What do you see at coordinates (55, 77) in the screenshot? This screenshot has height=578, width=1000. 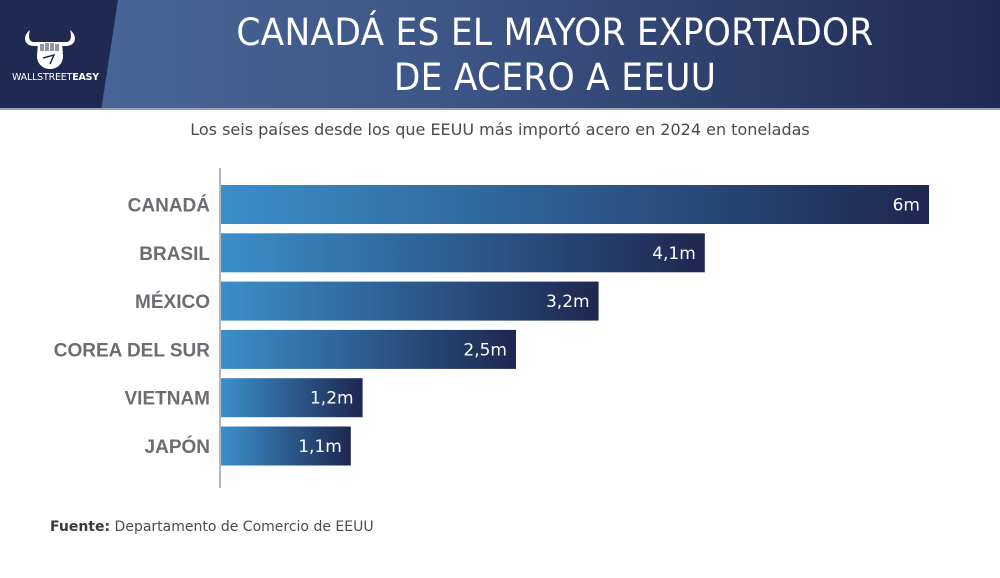 I see `brand-name: WALLSTREETEASY` at bounding box center [55, 77].